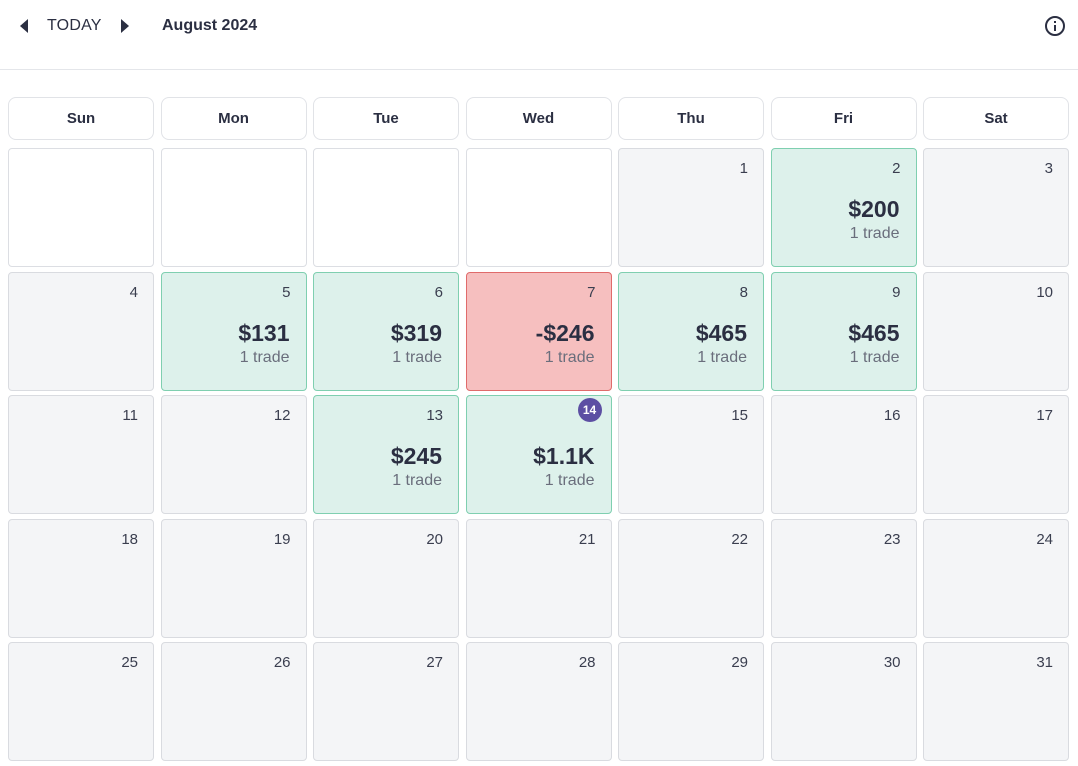 Image resolution: width=1078 pixels, height=766 pixels. What do you see at coordinates (438, 292) in the screenshot?
I see `day-number: 6` at bounding box center [438, 292].